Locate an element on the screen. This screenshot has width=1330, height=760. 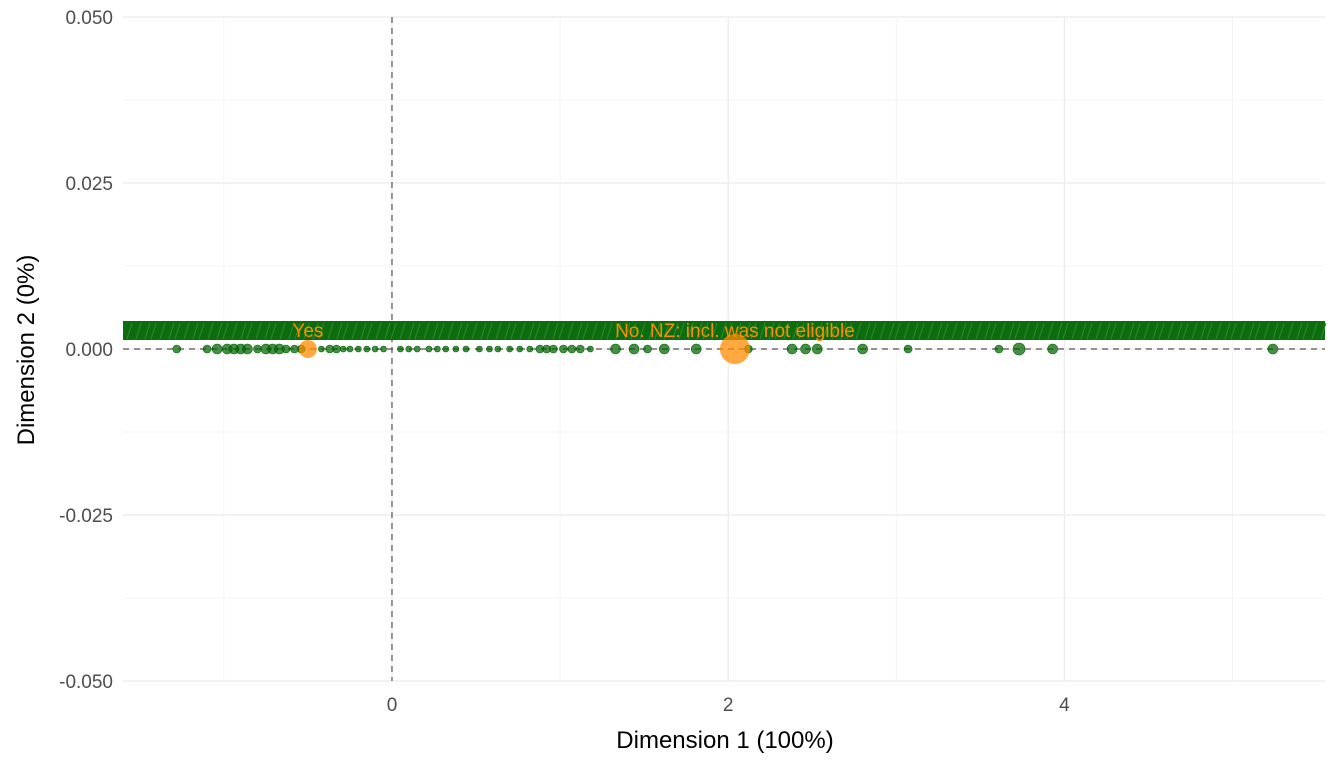
y-tick-label: 0.000 is located at coordinates (89, 350).